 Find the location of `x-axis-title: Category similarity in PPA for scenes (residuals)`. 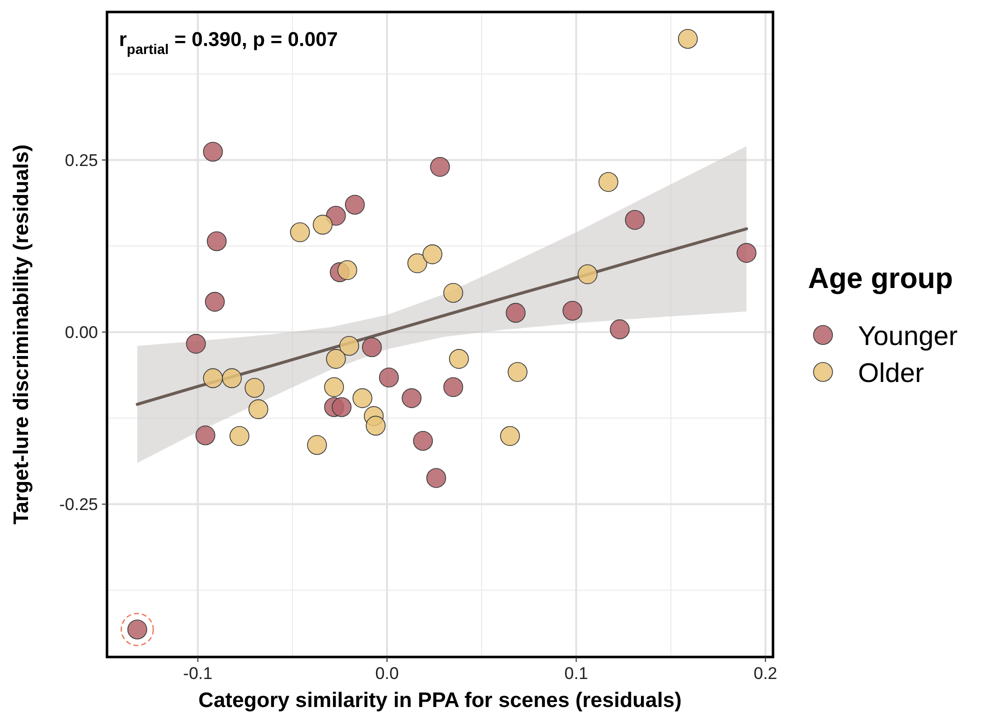

x-axis-title: Category similarity in PPA for scenes (residuals) is located at coordinates (440, 700).